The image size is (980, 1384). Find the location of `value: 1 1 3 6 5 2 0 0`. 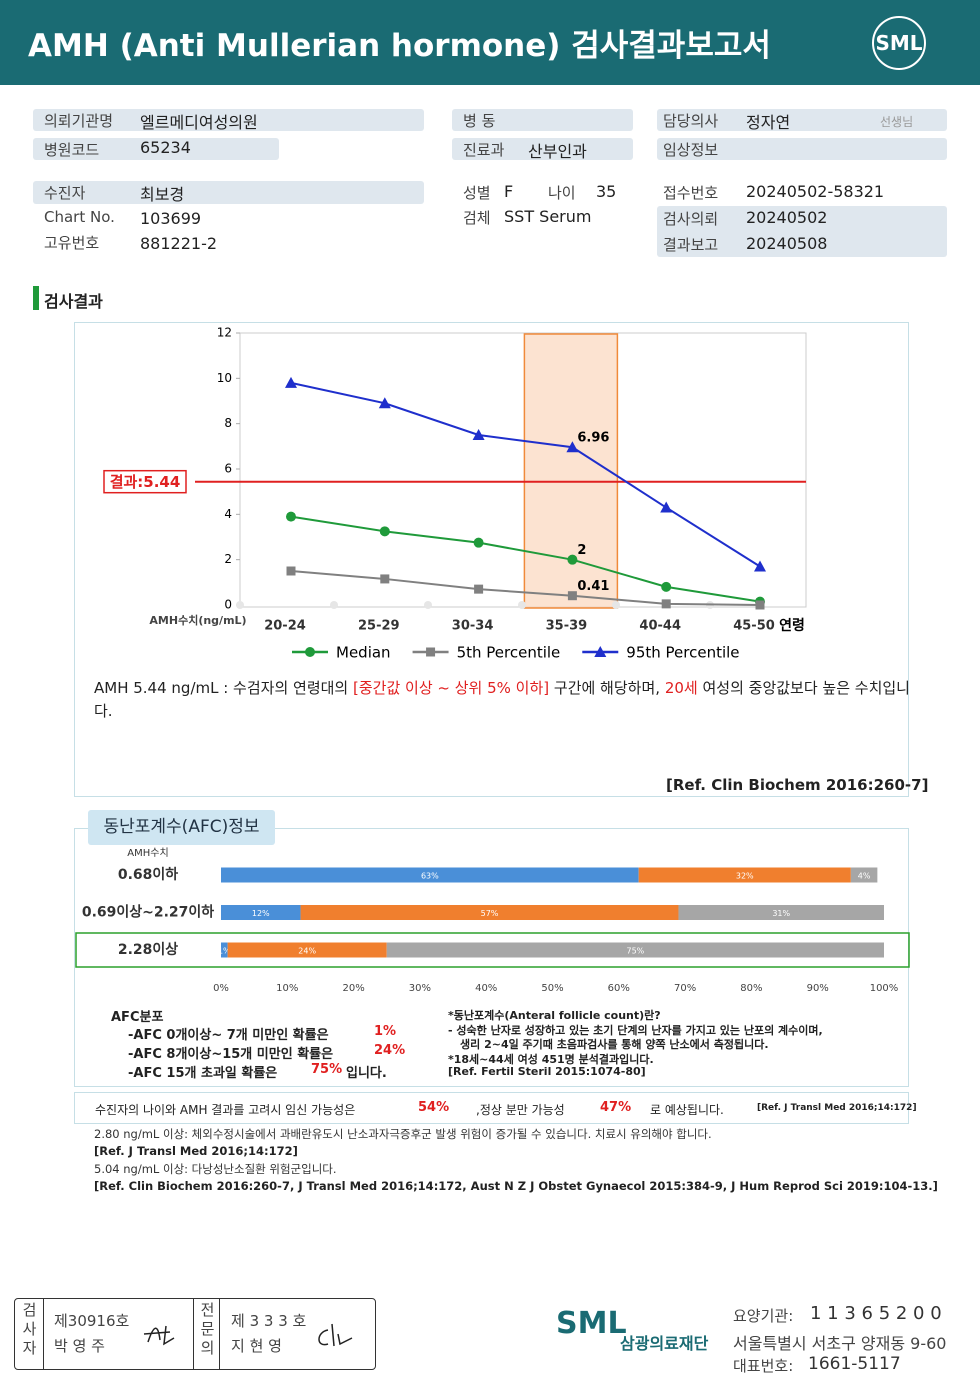

value: 1 1 3 6 5 2 0 0 is located at coordinates (876, 1313).